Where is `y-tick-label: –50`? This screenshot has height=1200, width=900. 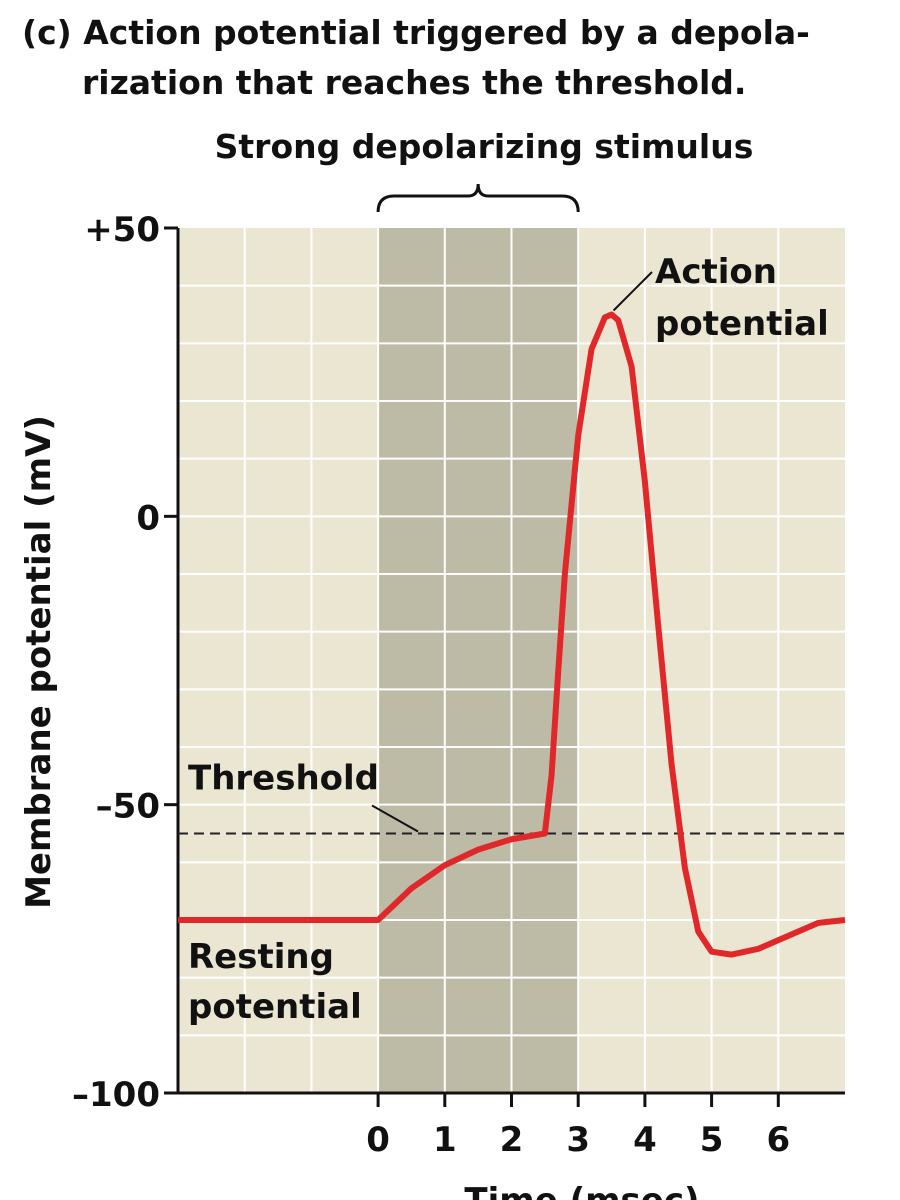
y-tick-label: –50 is located at coordinates (128, 807).